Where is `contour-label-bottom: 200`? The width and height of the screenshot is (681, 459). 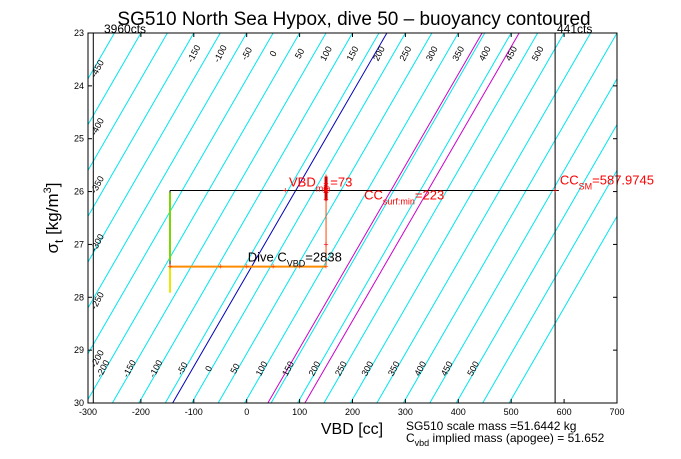
contour-label-bottom: 200 is located at coordinates (315, 369).